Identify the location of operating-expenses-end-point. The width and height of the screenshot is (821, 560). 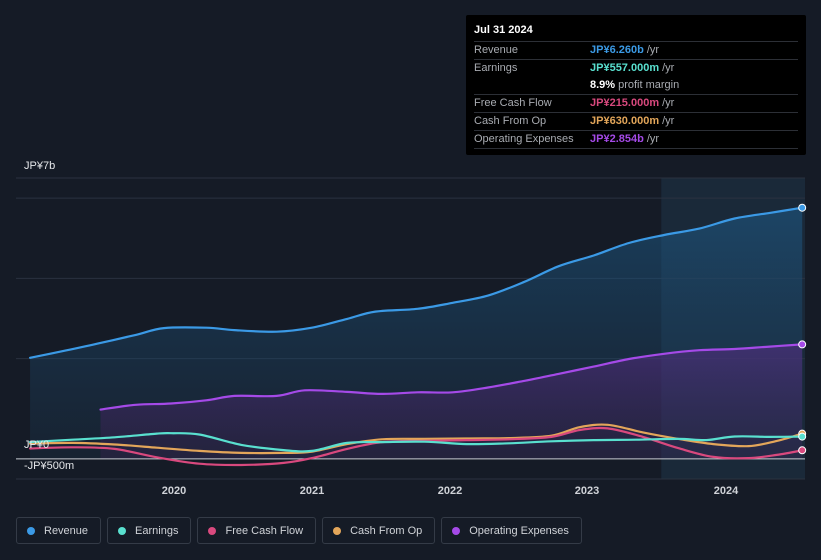
(802, 344).